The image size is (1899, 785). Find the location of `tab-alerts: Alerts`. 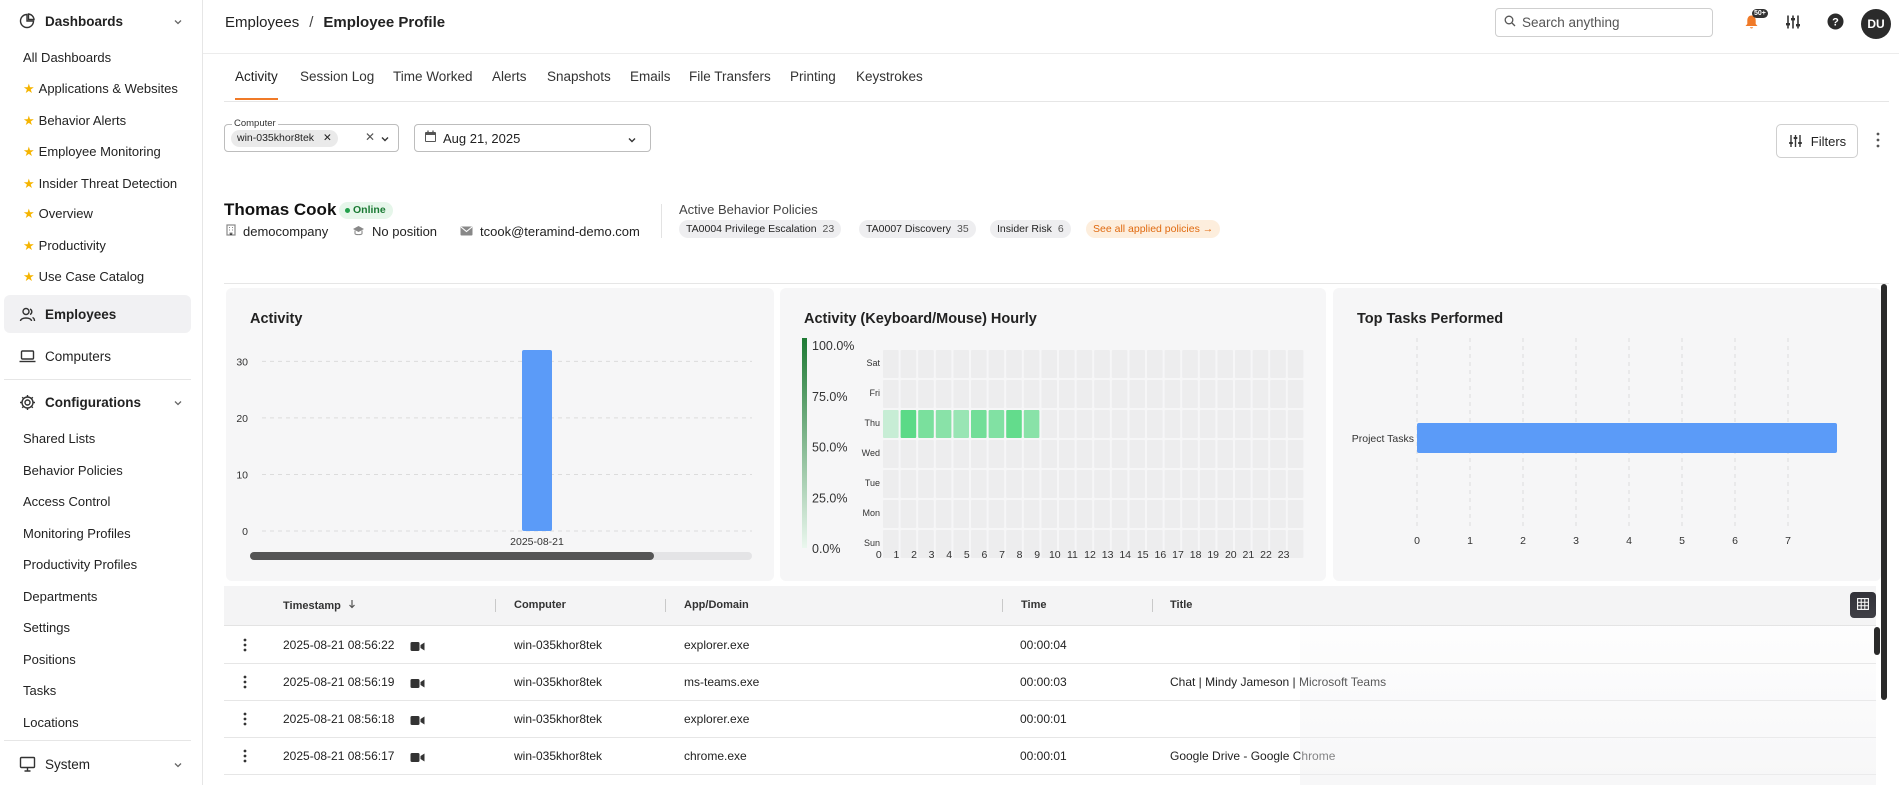

tab-alerts: Alerts is located at coordinates (509, 76).